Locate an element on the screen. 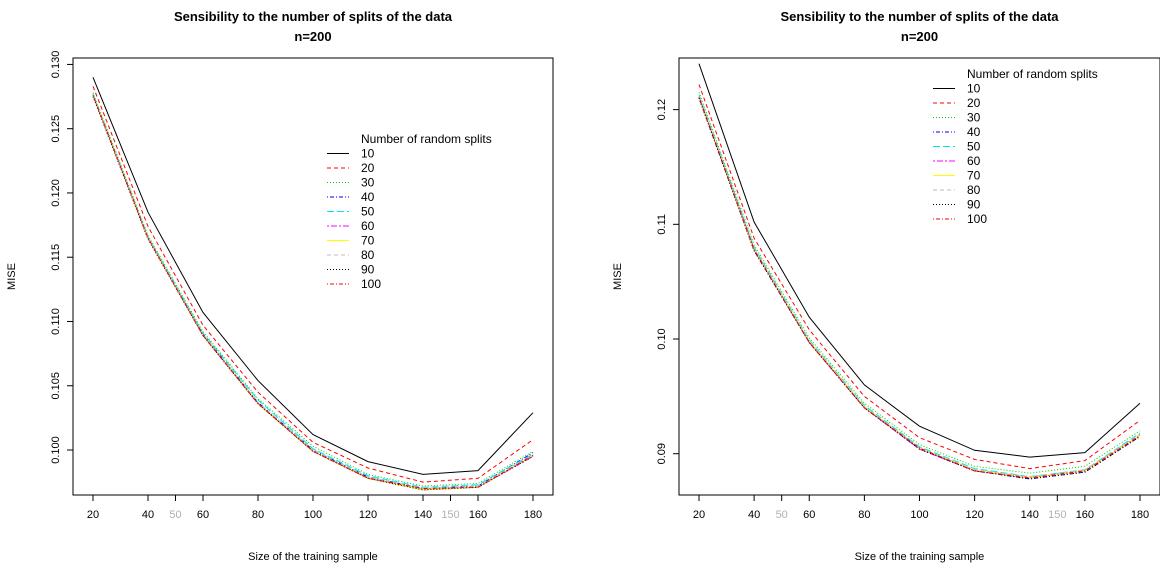 The height and width of the screenshot is (569, 1160). y-tick-label: 0.115 is located at coordinates (56, 257).